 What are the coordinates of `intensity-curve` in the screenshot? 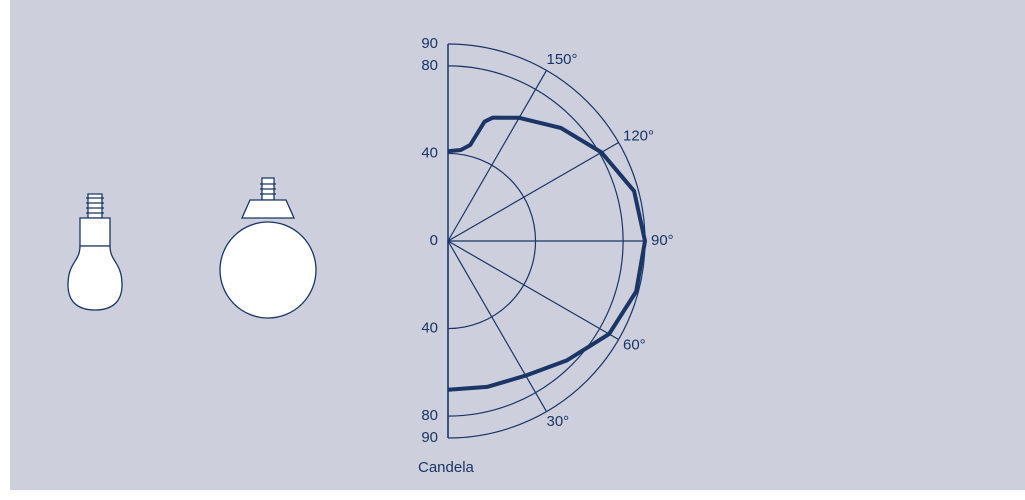 It's located at (547, 253).